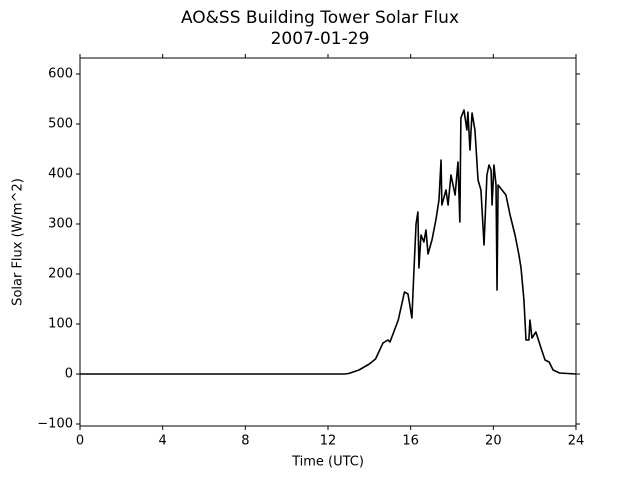 The height and width of the screenshot is (480, 640). I want to click on x-tick-label: 8, so click(245, 441).